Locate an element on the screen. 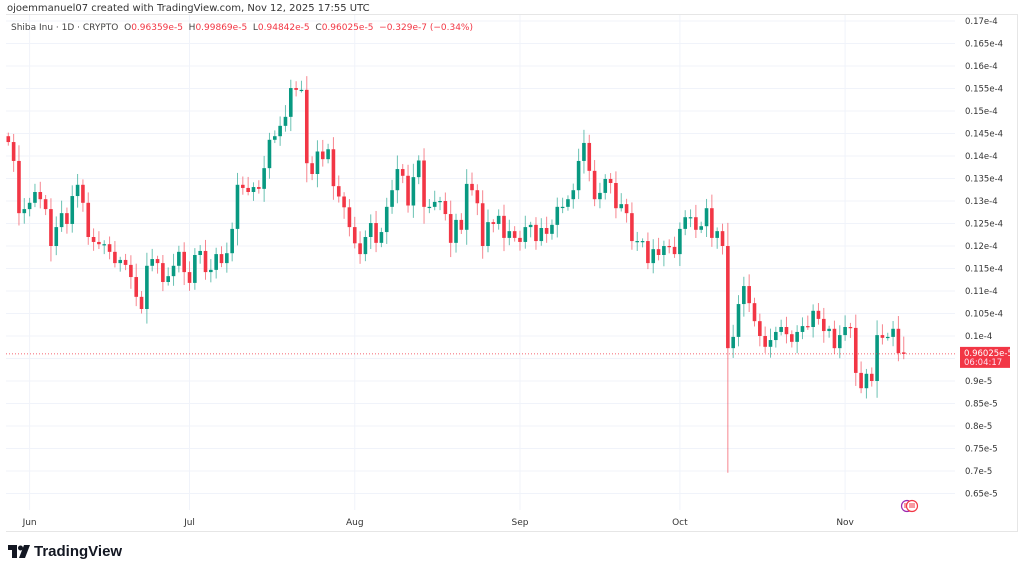 Image resolution: width=1024 pixels, height=573 pixels. price-axis-label: 0.11e-4 is located at coordinates (981, 292).